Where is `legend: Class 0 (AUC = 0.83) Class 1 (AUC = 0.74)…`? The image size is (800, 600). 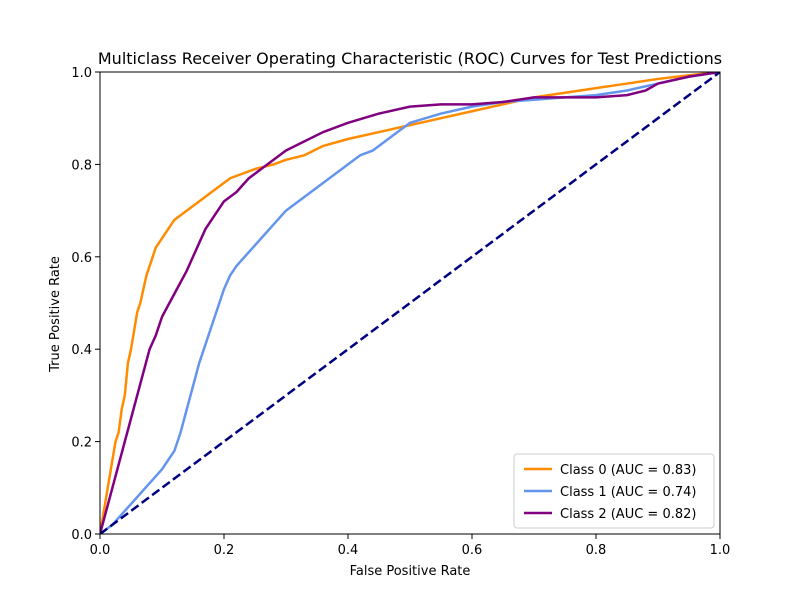
legend: Class 0 (AUC = 0.83) Class 1 (AUC = 0.74)… is located at coordinates (614, 491).